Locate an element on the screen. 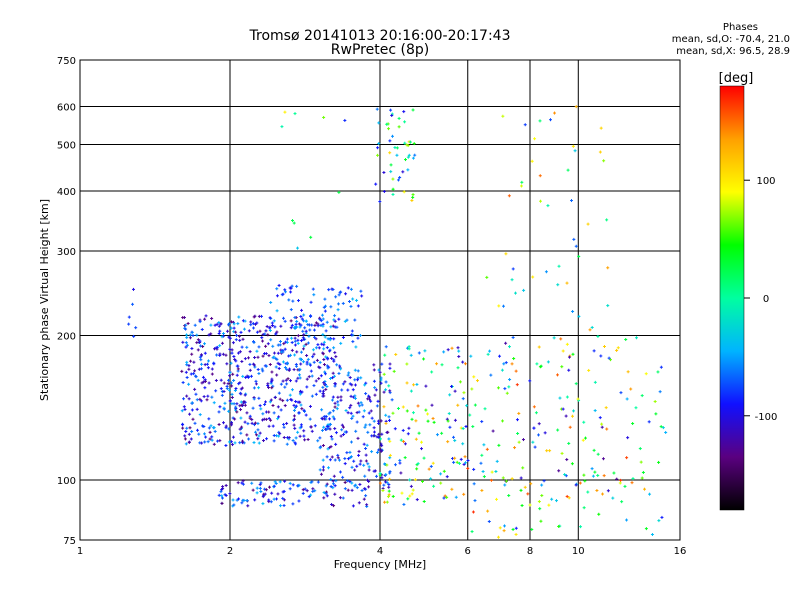 The width and height of the screenshot is (800, 600). y-tick-label: 200 is located at coordinates (66, 337).